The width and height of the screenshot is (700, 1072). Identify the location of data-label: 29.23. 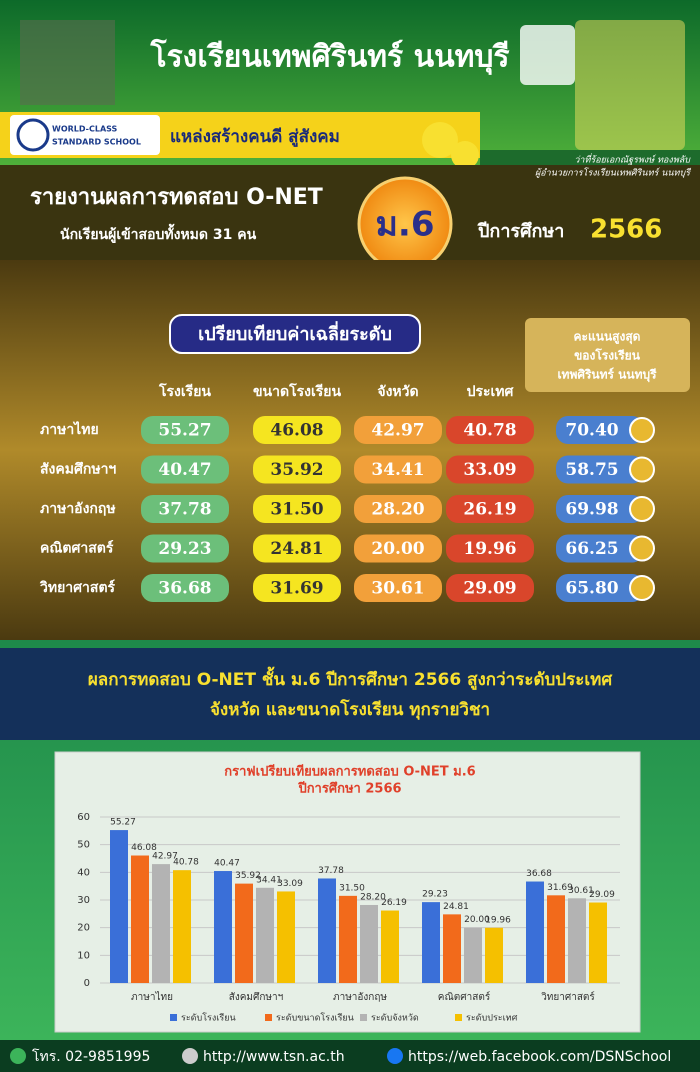
(435, 895).